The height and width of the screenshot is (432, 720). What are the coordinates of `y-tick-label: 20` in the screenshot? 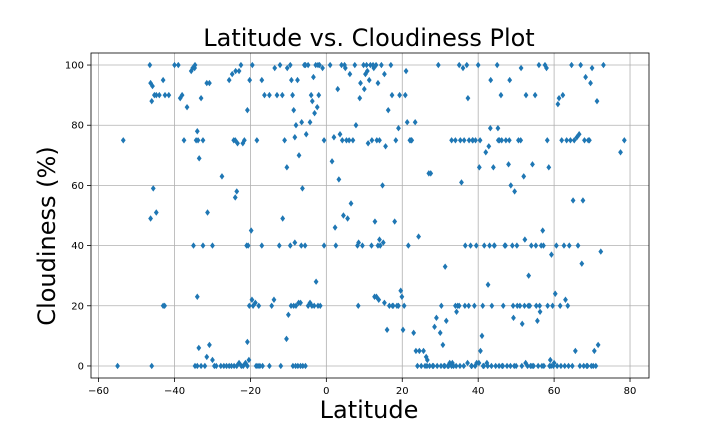 It's located at (77, 306).